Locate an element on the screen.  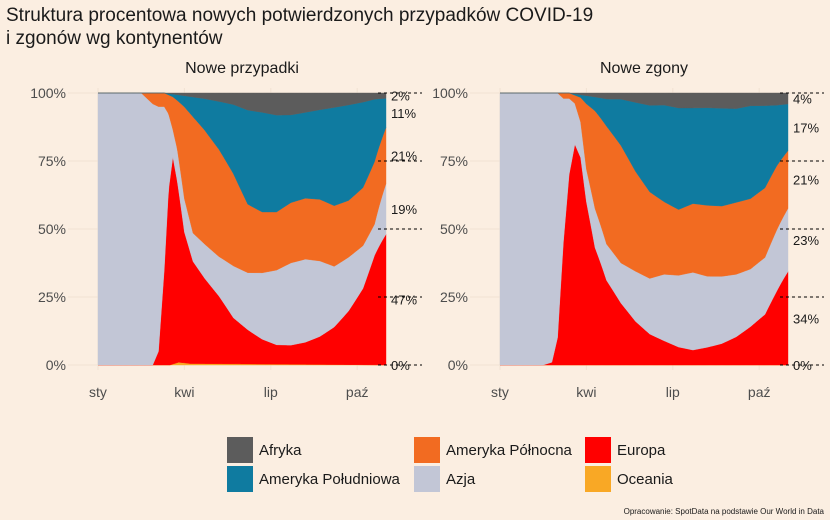
end-value-label: 17% is located at coordinates (806, 127).